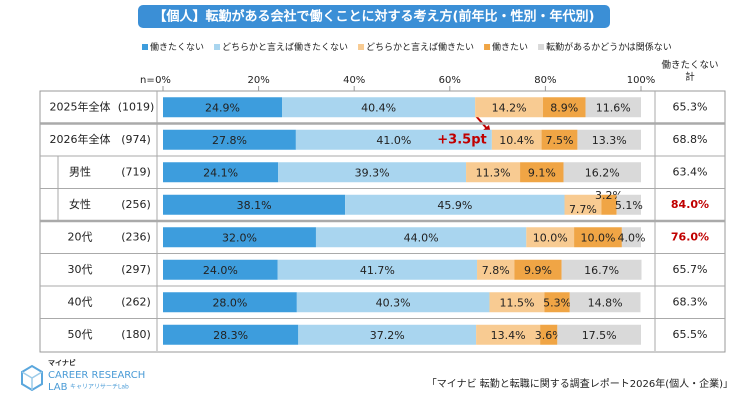 This screenshot has height=407, width=748. Describe the element at coordinates (549, 335) in the screenshot. I see `data-label: 3.6%` at that location.